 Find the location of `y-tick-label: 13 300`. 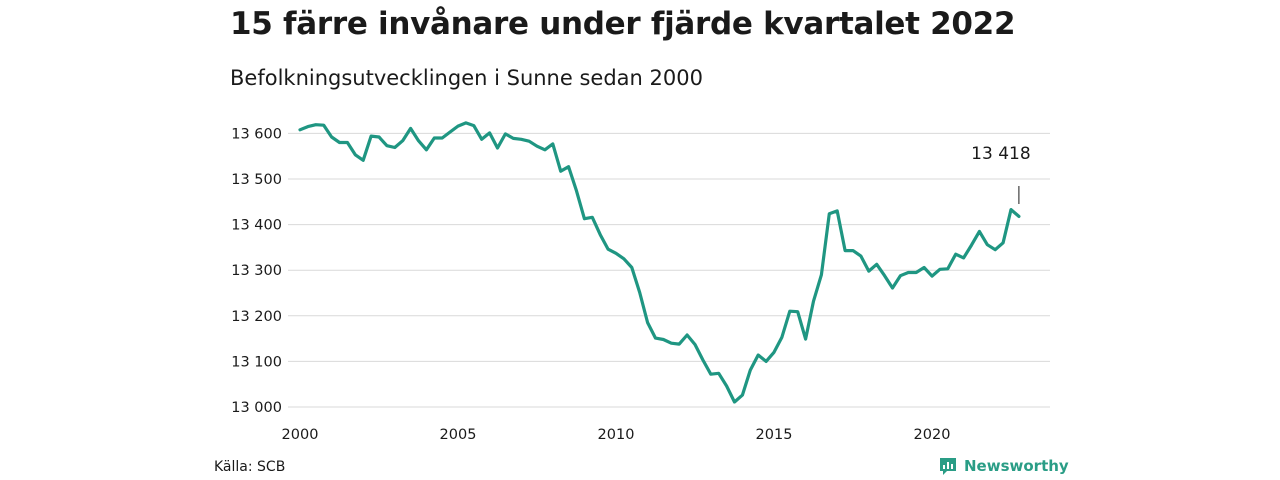

y-tick-label: 13 300 is located at coordinates (256, 271).